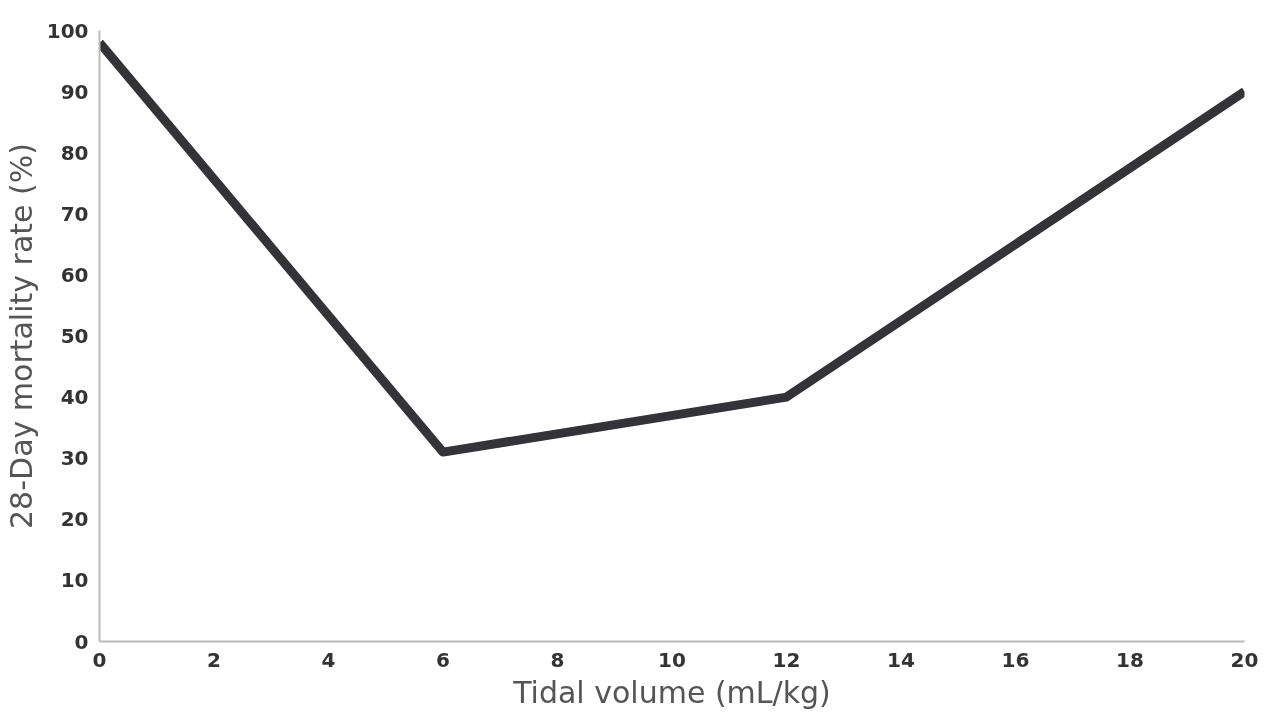  Describe the element at coordinates (74, 397) in the screenshot. I see `y-tick-label: 40` at that location.